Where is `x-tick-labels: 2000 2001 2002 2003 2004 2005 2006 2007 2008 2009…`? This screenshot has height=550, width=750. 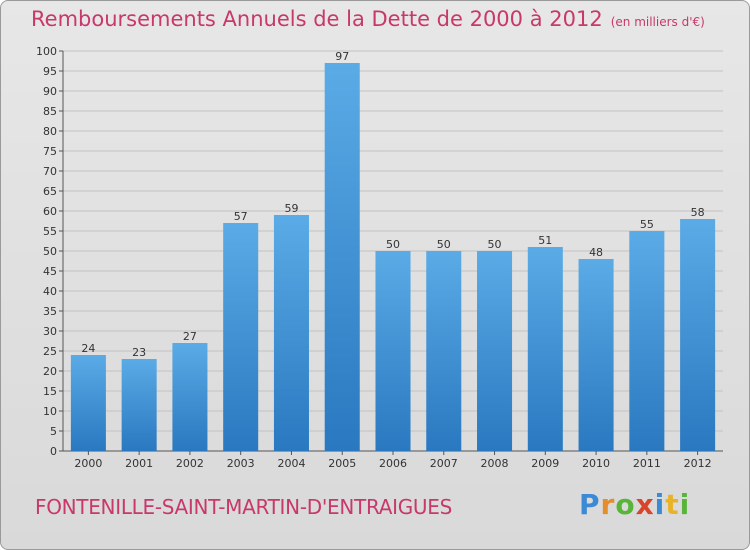 x-tick-labels: 2000 2001 2002 2003 2004 2005 2006 2007 2008 2009… is located at coordinates (392, 463).